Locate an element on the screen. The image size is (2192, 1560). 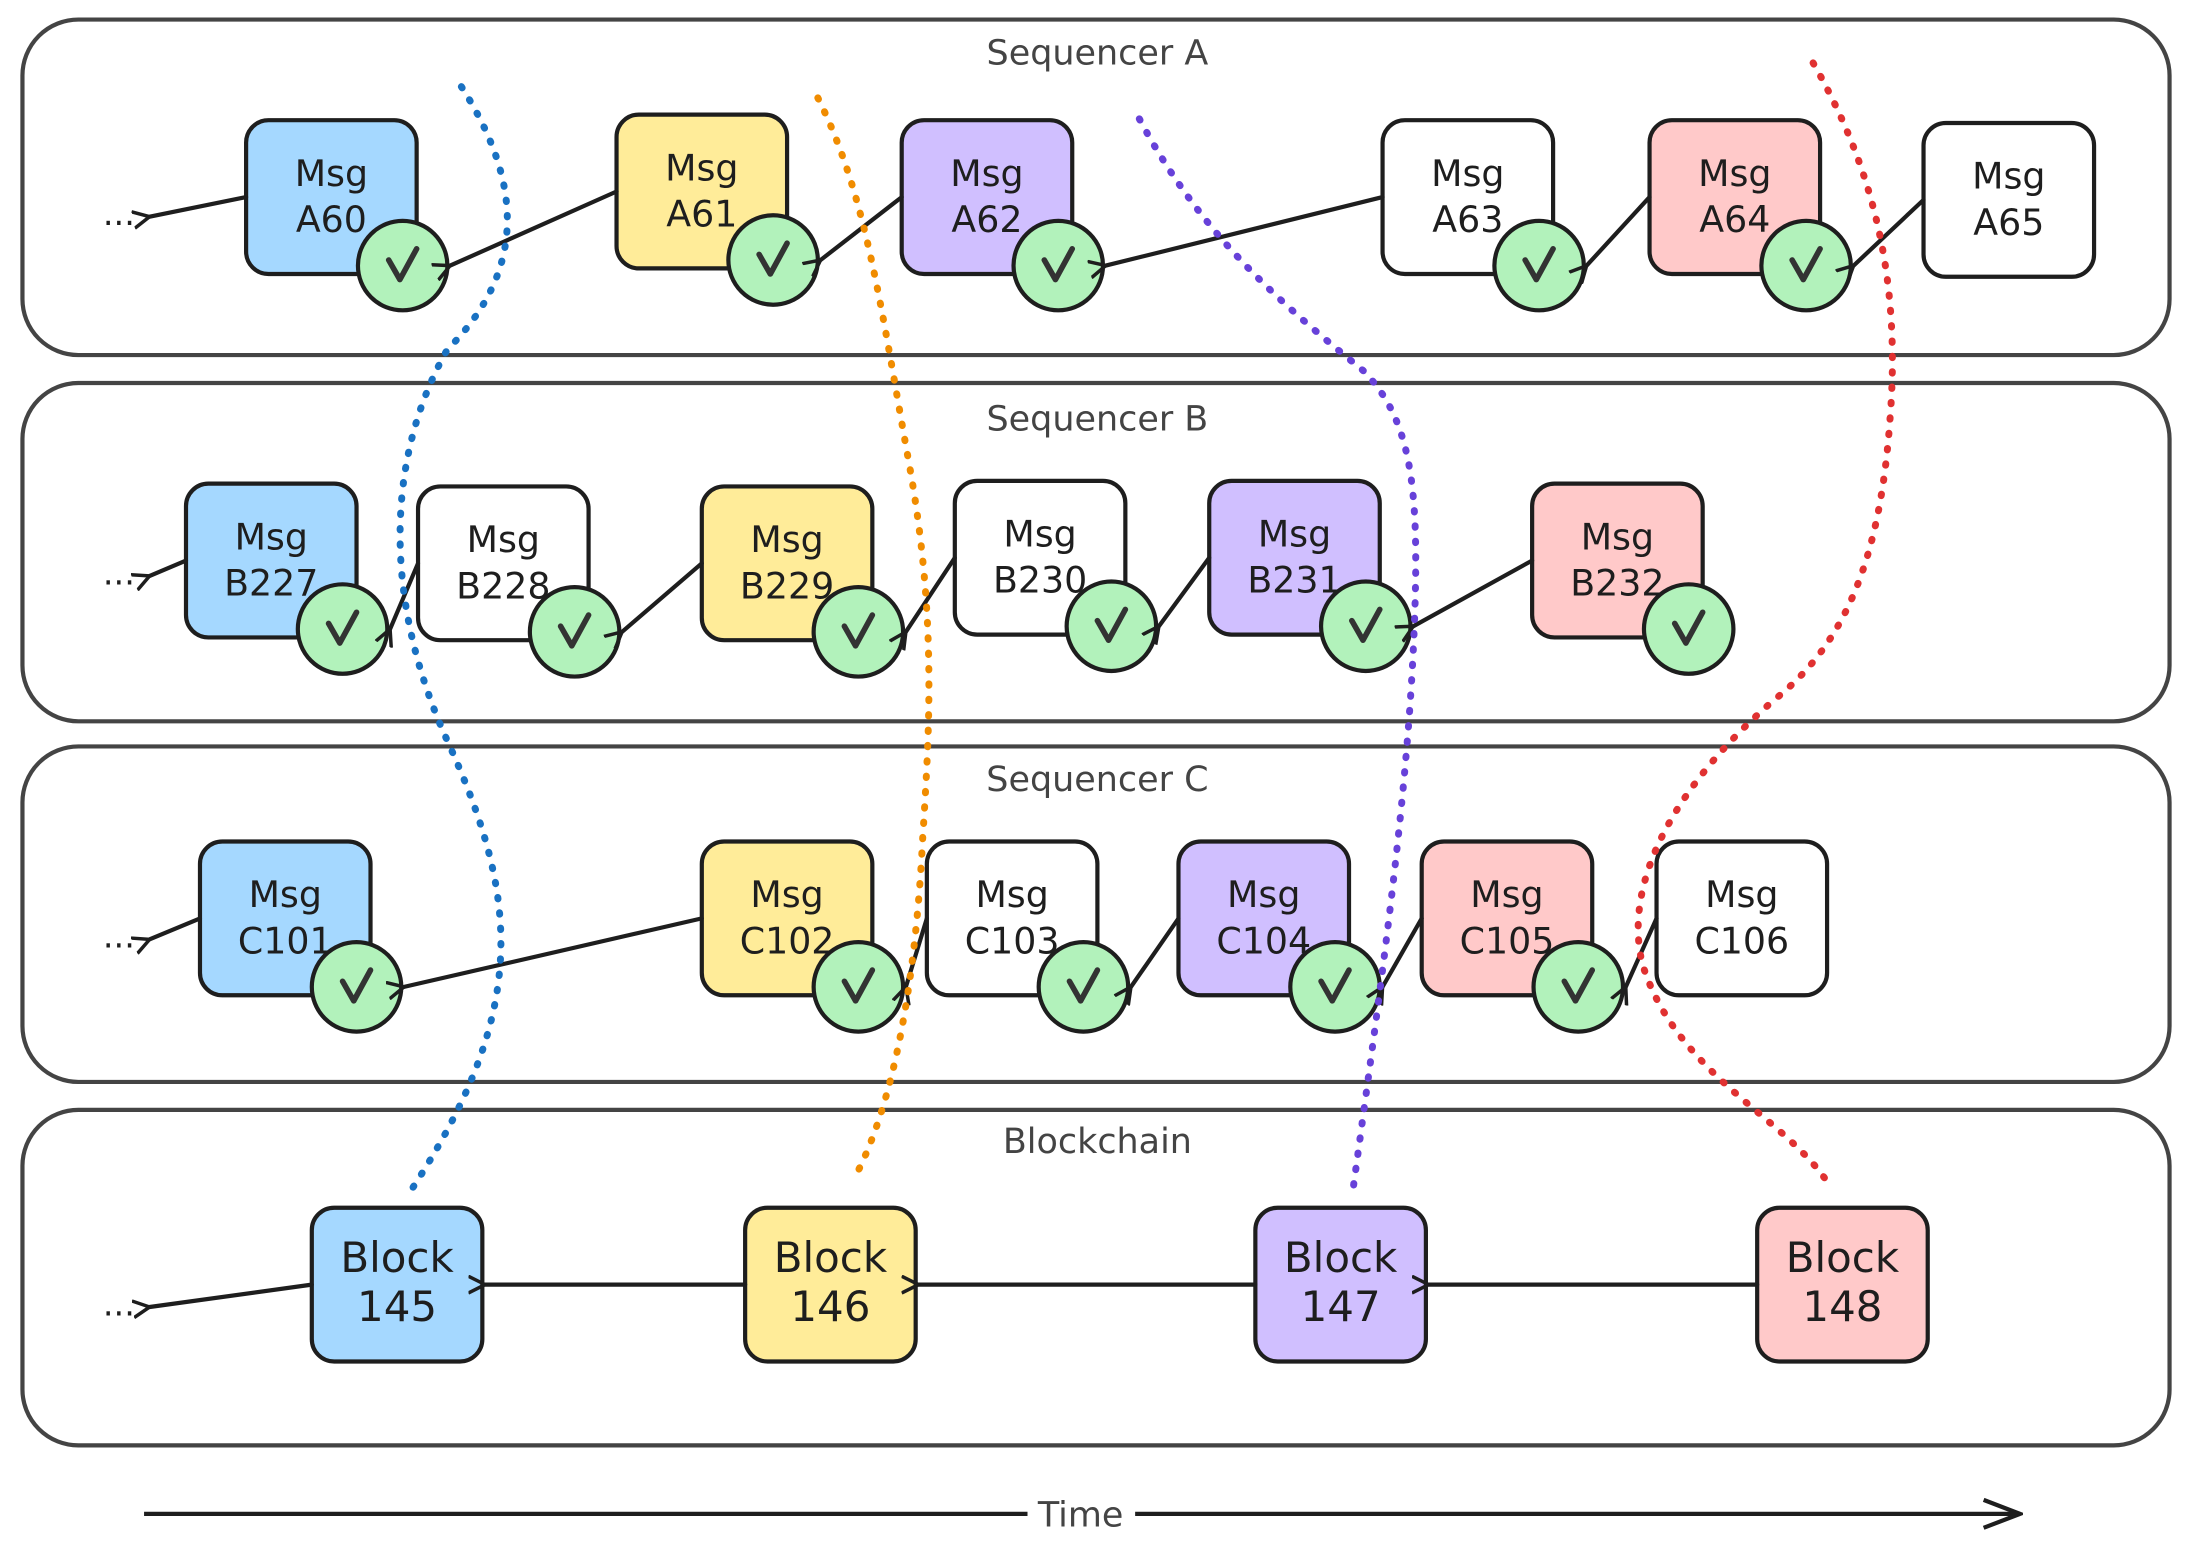
lane-title: Blockchain is located at coordinates (1097, 1142).